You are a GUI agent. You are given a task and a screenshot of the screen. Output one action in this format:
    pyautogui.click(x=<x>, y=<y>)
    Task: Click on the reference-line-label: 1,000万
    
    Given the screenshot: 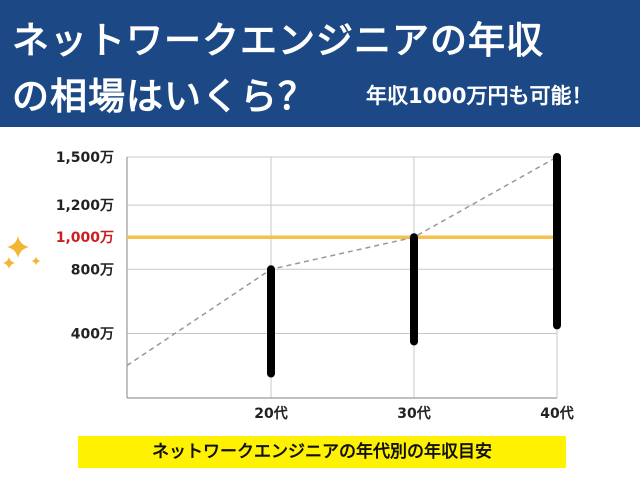 What is the action you would take?
    pyautogui.click(x=85, y=238)
    